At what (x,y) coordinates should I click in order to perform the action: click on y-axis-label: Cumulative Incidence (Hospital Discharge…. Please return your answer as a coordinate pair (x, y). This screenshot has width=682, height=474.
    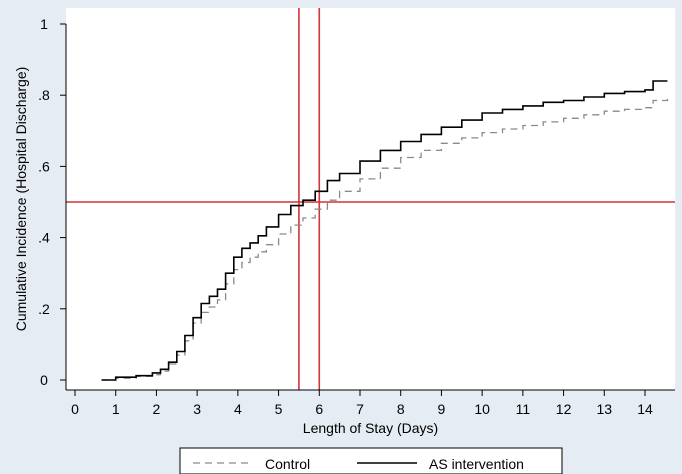
    Looking at the image, I should click on (21, 199).